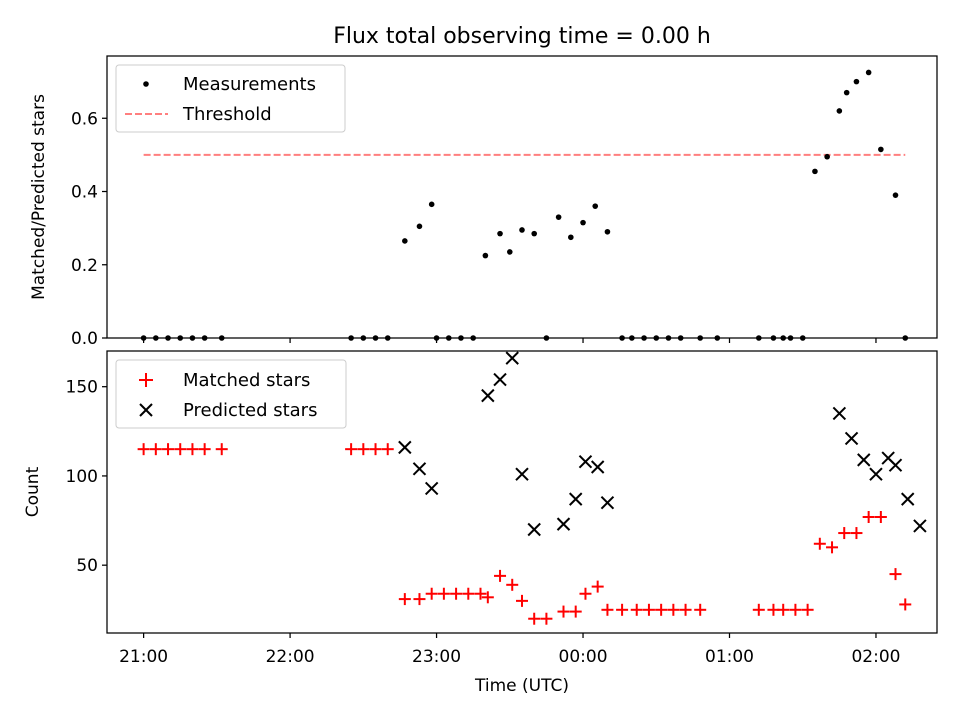  I want to click on top-y-ticks: 0.0 0.2 0.4 0.6, so click(89, 229).